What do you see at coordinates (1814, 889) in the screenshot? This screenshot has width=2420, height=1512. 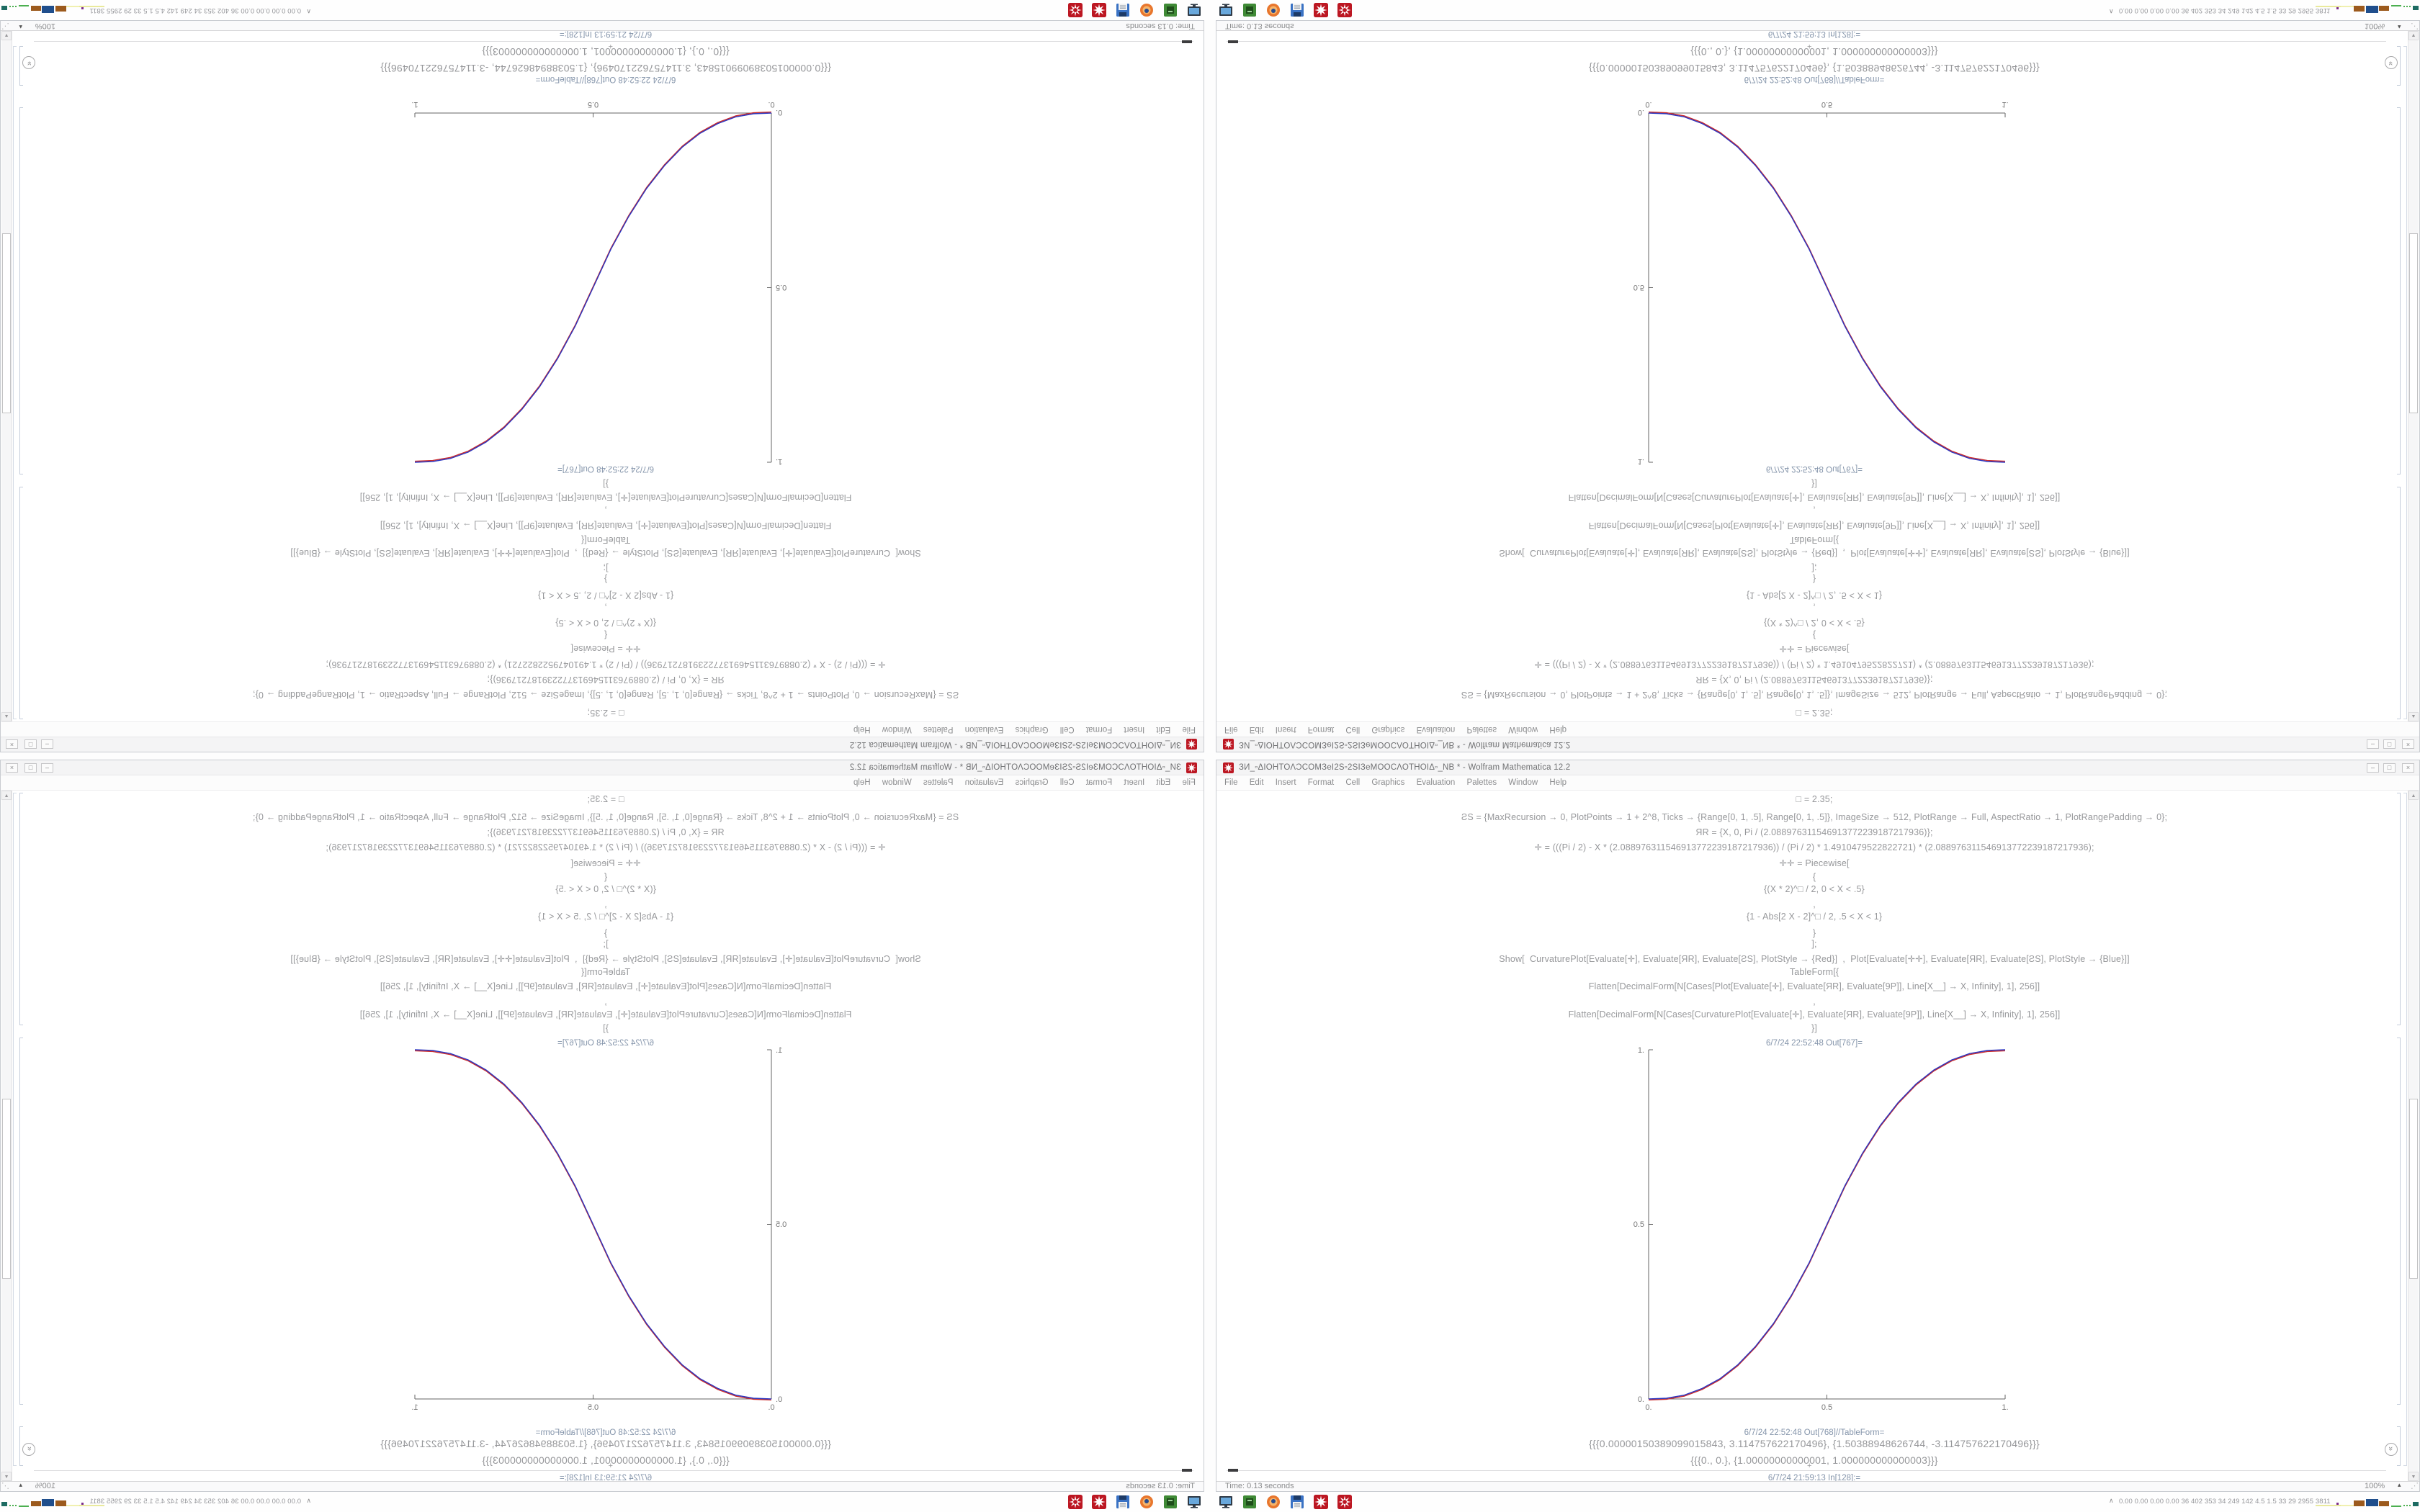 I see `code-line: {(X * 2)^□ / 2, 0 < X < .5}` at bounding box center [1814, 889].